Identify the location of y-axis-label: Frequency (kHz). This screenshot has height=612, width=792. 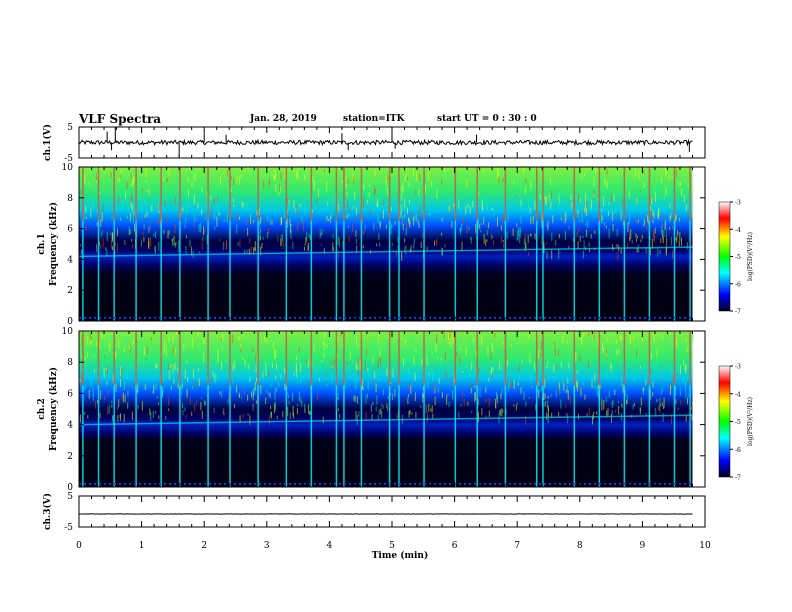
(53, 409).